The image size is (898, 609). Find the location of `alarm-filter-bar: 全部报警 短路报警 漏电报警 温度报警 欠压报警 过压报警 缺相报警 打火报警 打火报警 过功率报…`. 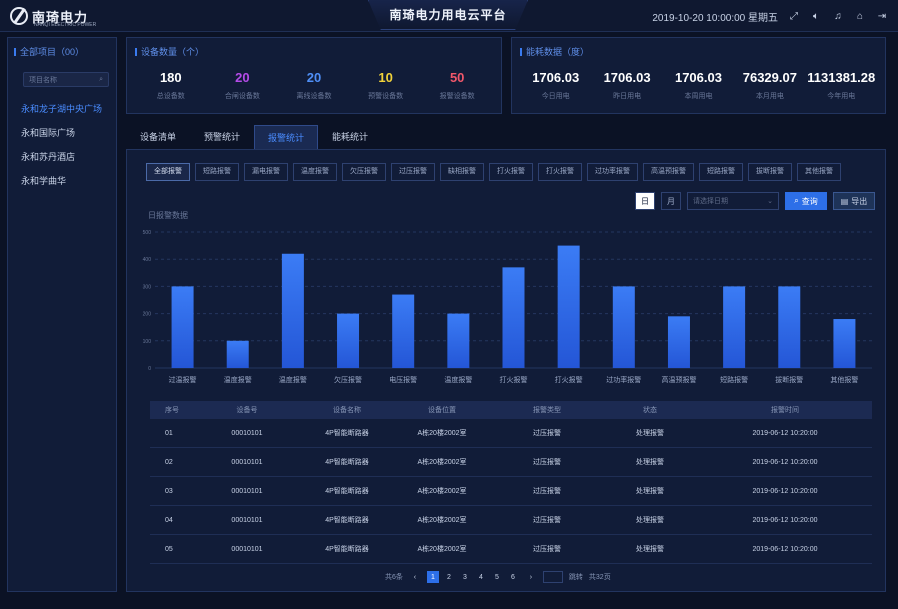

alarm-filter-bar: 全部报警 短路报警 漏电报警 温度报警 欠压报警 过压报警 缺相报警 打火报警 打火报警 过功率报… is located at coordinates (493, 172).